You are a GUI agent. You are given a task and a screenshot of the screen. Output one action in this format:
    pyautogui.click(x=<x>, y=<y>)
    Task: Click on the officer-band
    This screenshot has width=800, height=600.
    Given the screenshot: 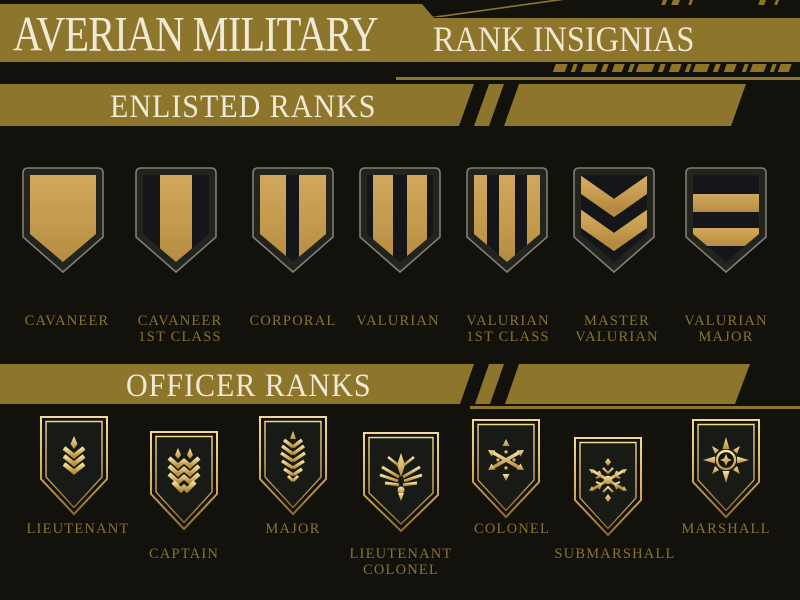 What is the action you would take?
    pyautogui.click(x=375, y=384)
    